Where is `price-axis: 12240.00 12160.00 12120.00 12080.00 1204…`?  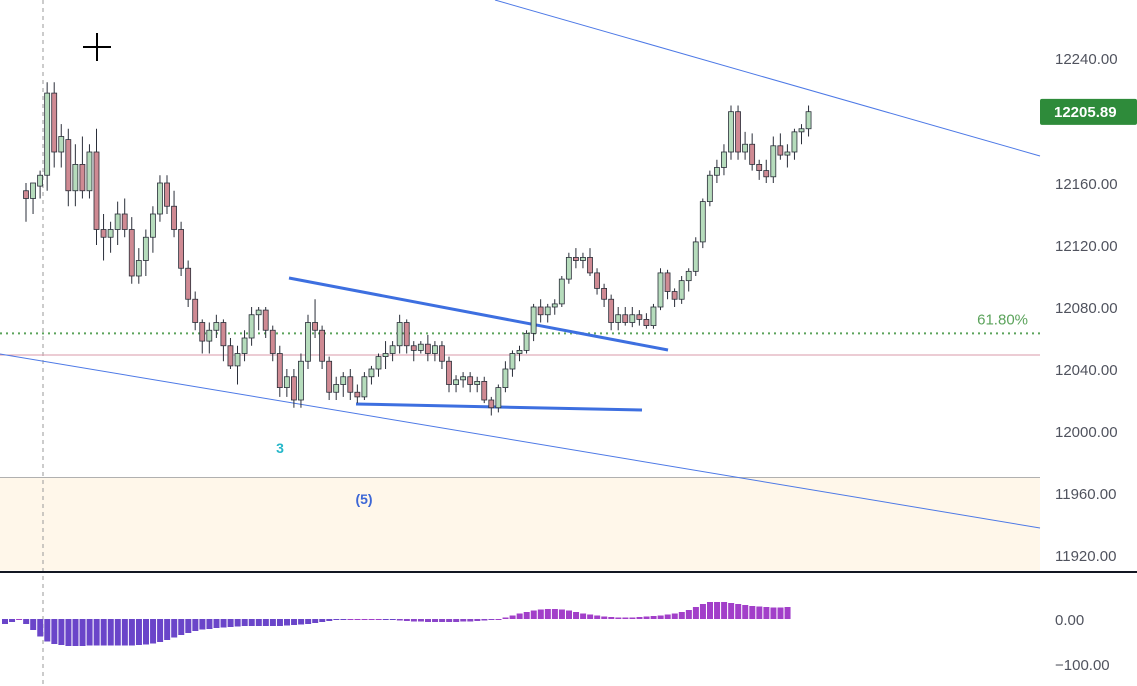
price-axis: 12240.00 12160.00 12120.00 12080.00 1204… is located at coordinates (1088, 362).